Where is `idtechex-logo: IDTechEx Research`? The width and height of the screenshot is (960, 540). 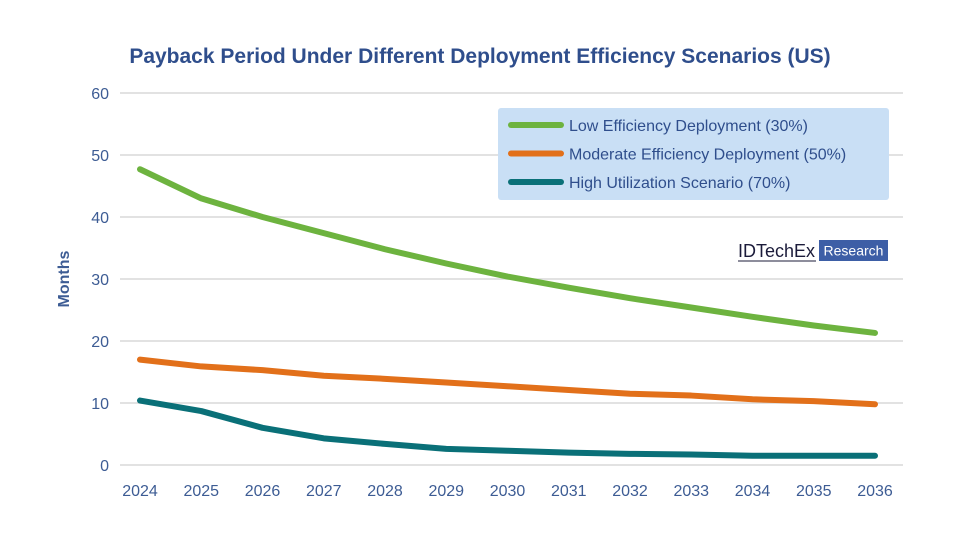
idtechex-logo: IDTechEx Research is located at coordinates (813, 251).